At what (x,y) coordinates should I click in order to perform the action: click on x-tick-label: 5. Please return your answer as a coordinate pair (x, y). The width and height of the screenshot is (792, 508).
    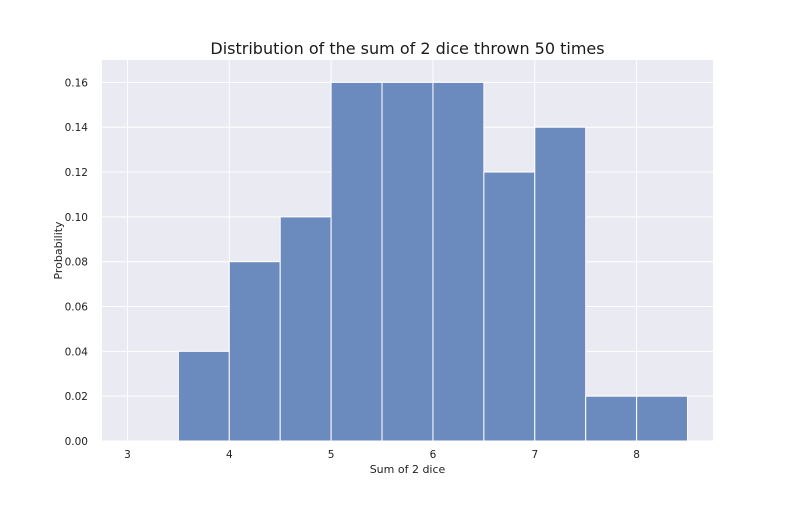
    Looking at the image, I should click on (331, 455).